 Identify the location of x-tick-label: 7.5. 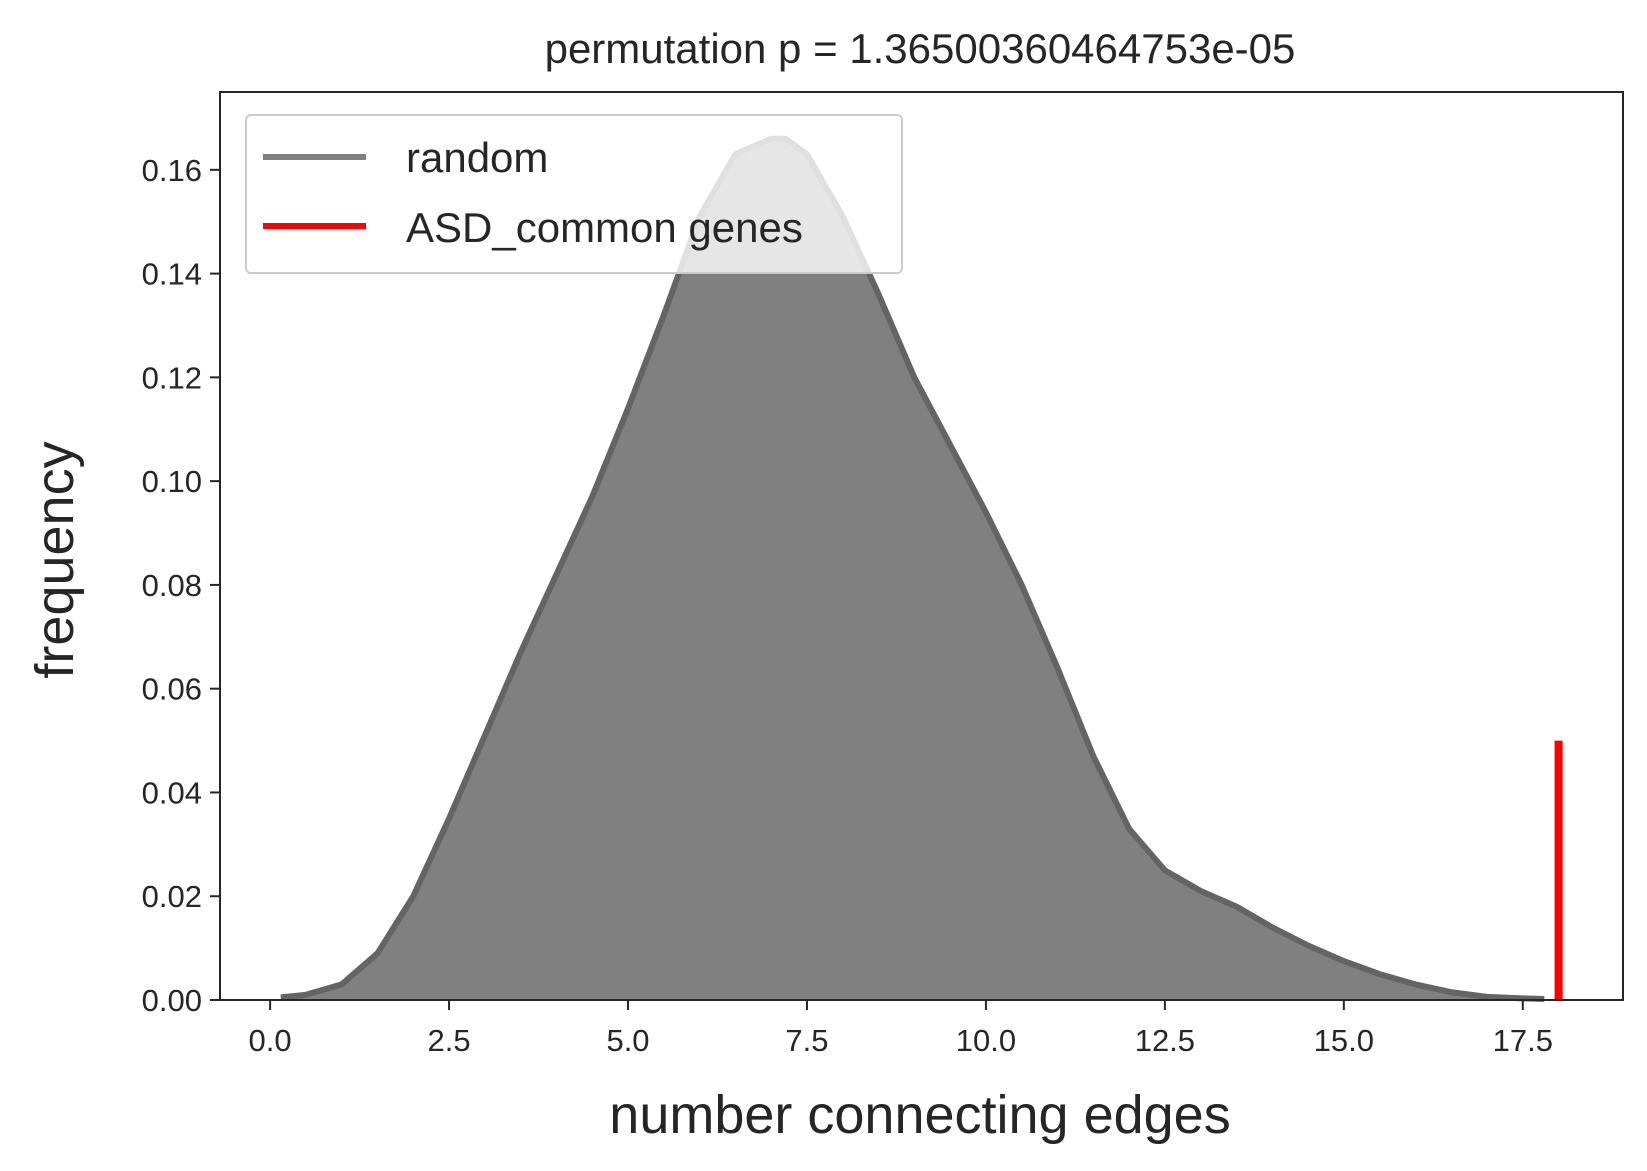
(806, 1040).